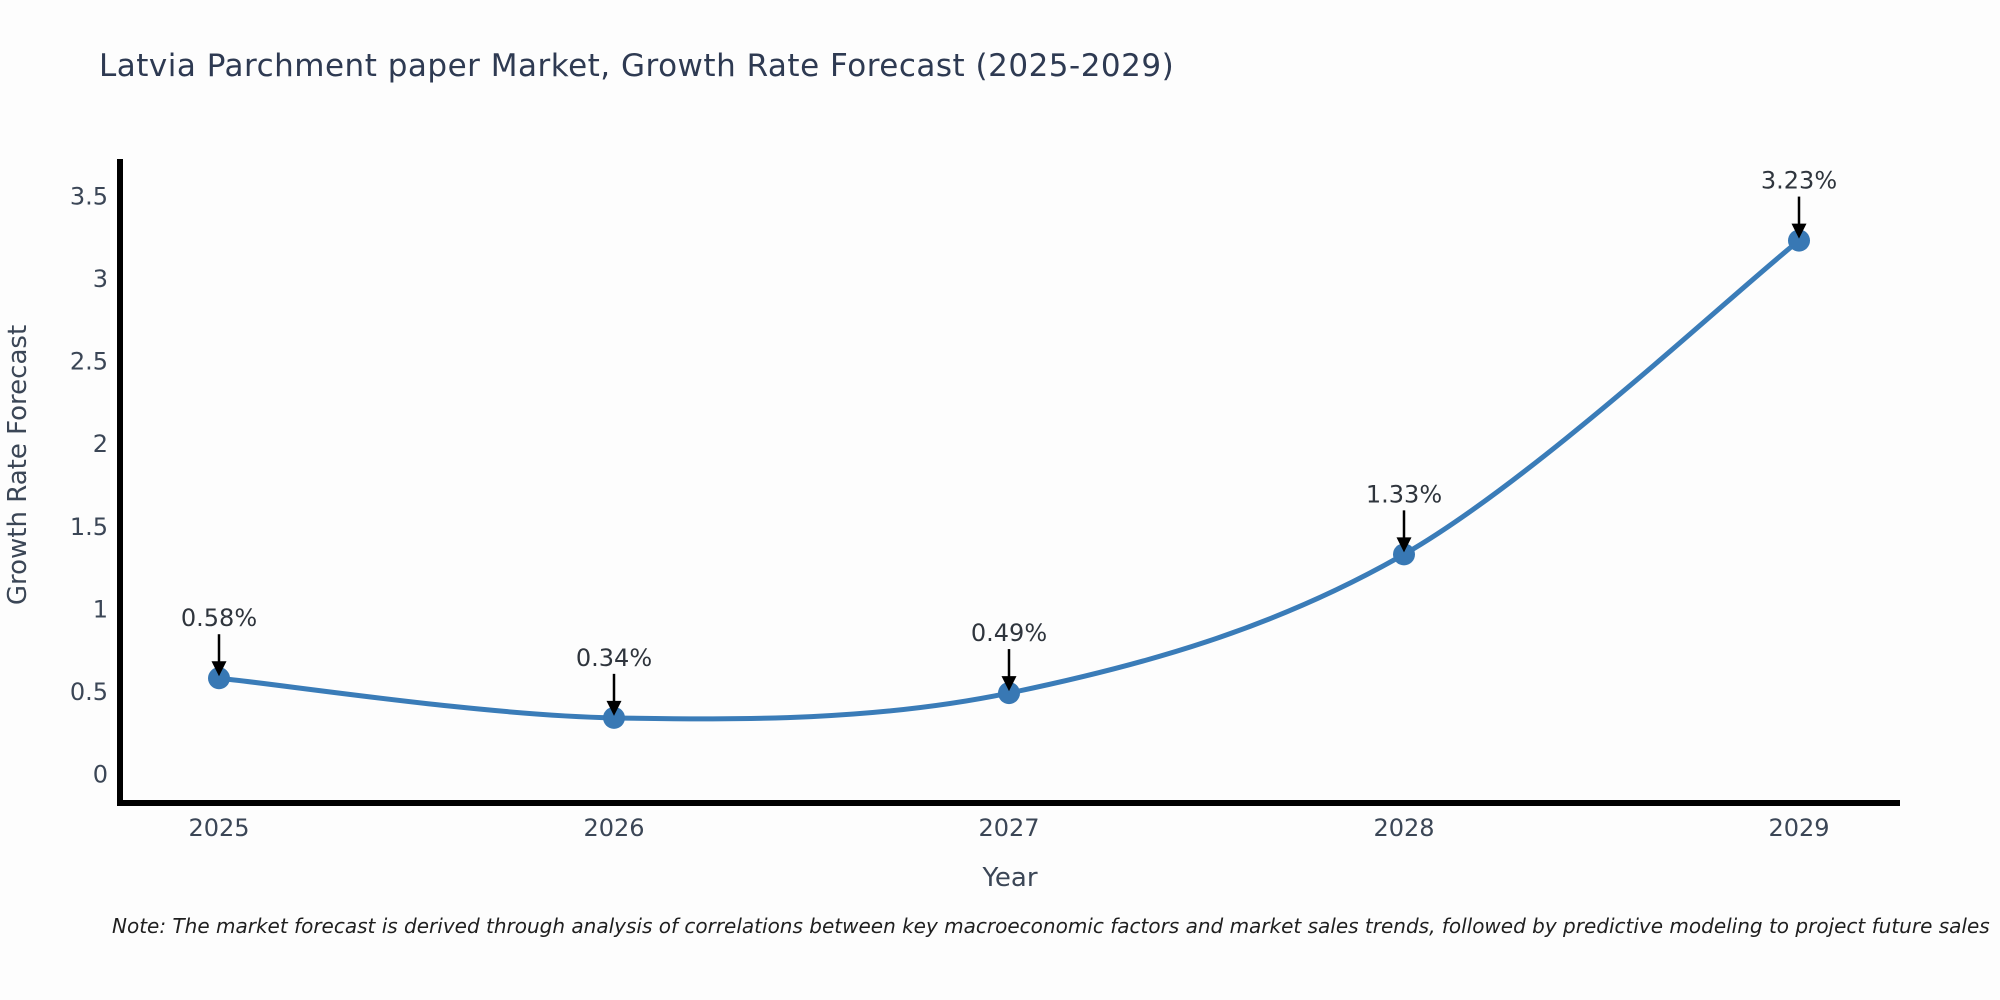 The width and height of the screenshot is (2000, 1000). Describe the element at coordinates (89, 485) in the screenshot. I see `y-tick-labels: 0 0.5 1 1.5 2 2.5 3 3.5` at that location.